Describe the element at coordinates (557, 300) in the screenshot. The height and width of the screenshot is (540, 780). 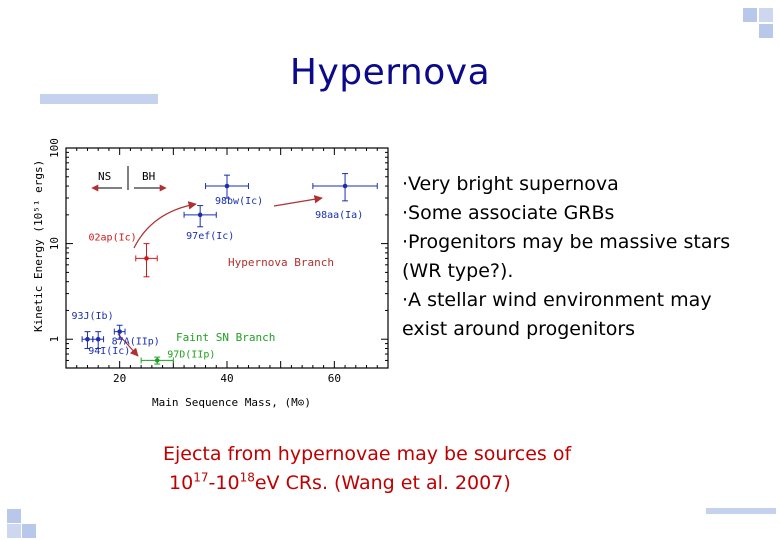
I see `bullet-line: ·A stellar wind environment may` at that location.